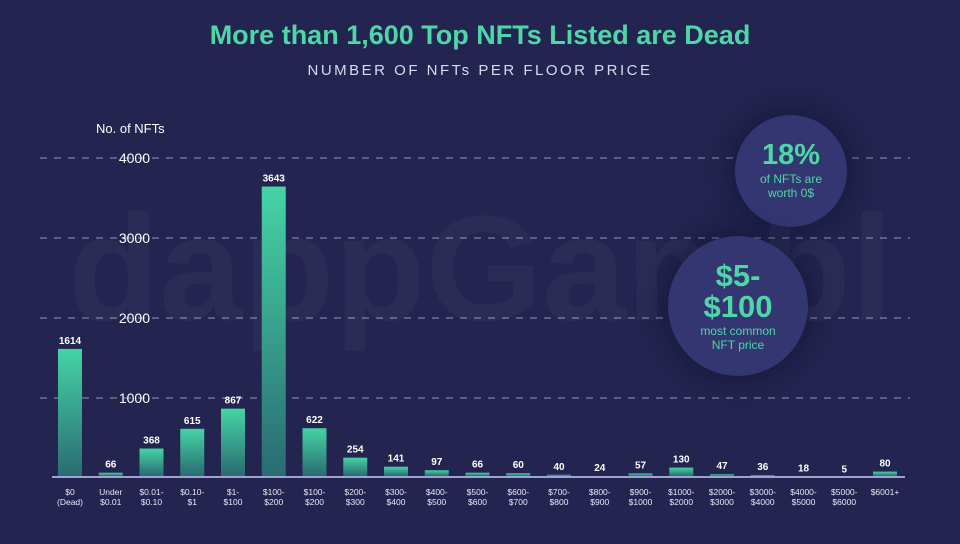 The image size is (960, 544). What do you see at coordinates (437, 492) in the screenshot?
I see `x-tick-label: $400-` at bounding box center [437, 492].